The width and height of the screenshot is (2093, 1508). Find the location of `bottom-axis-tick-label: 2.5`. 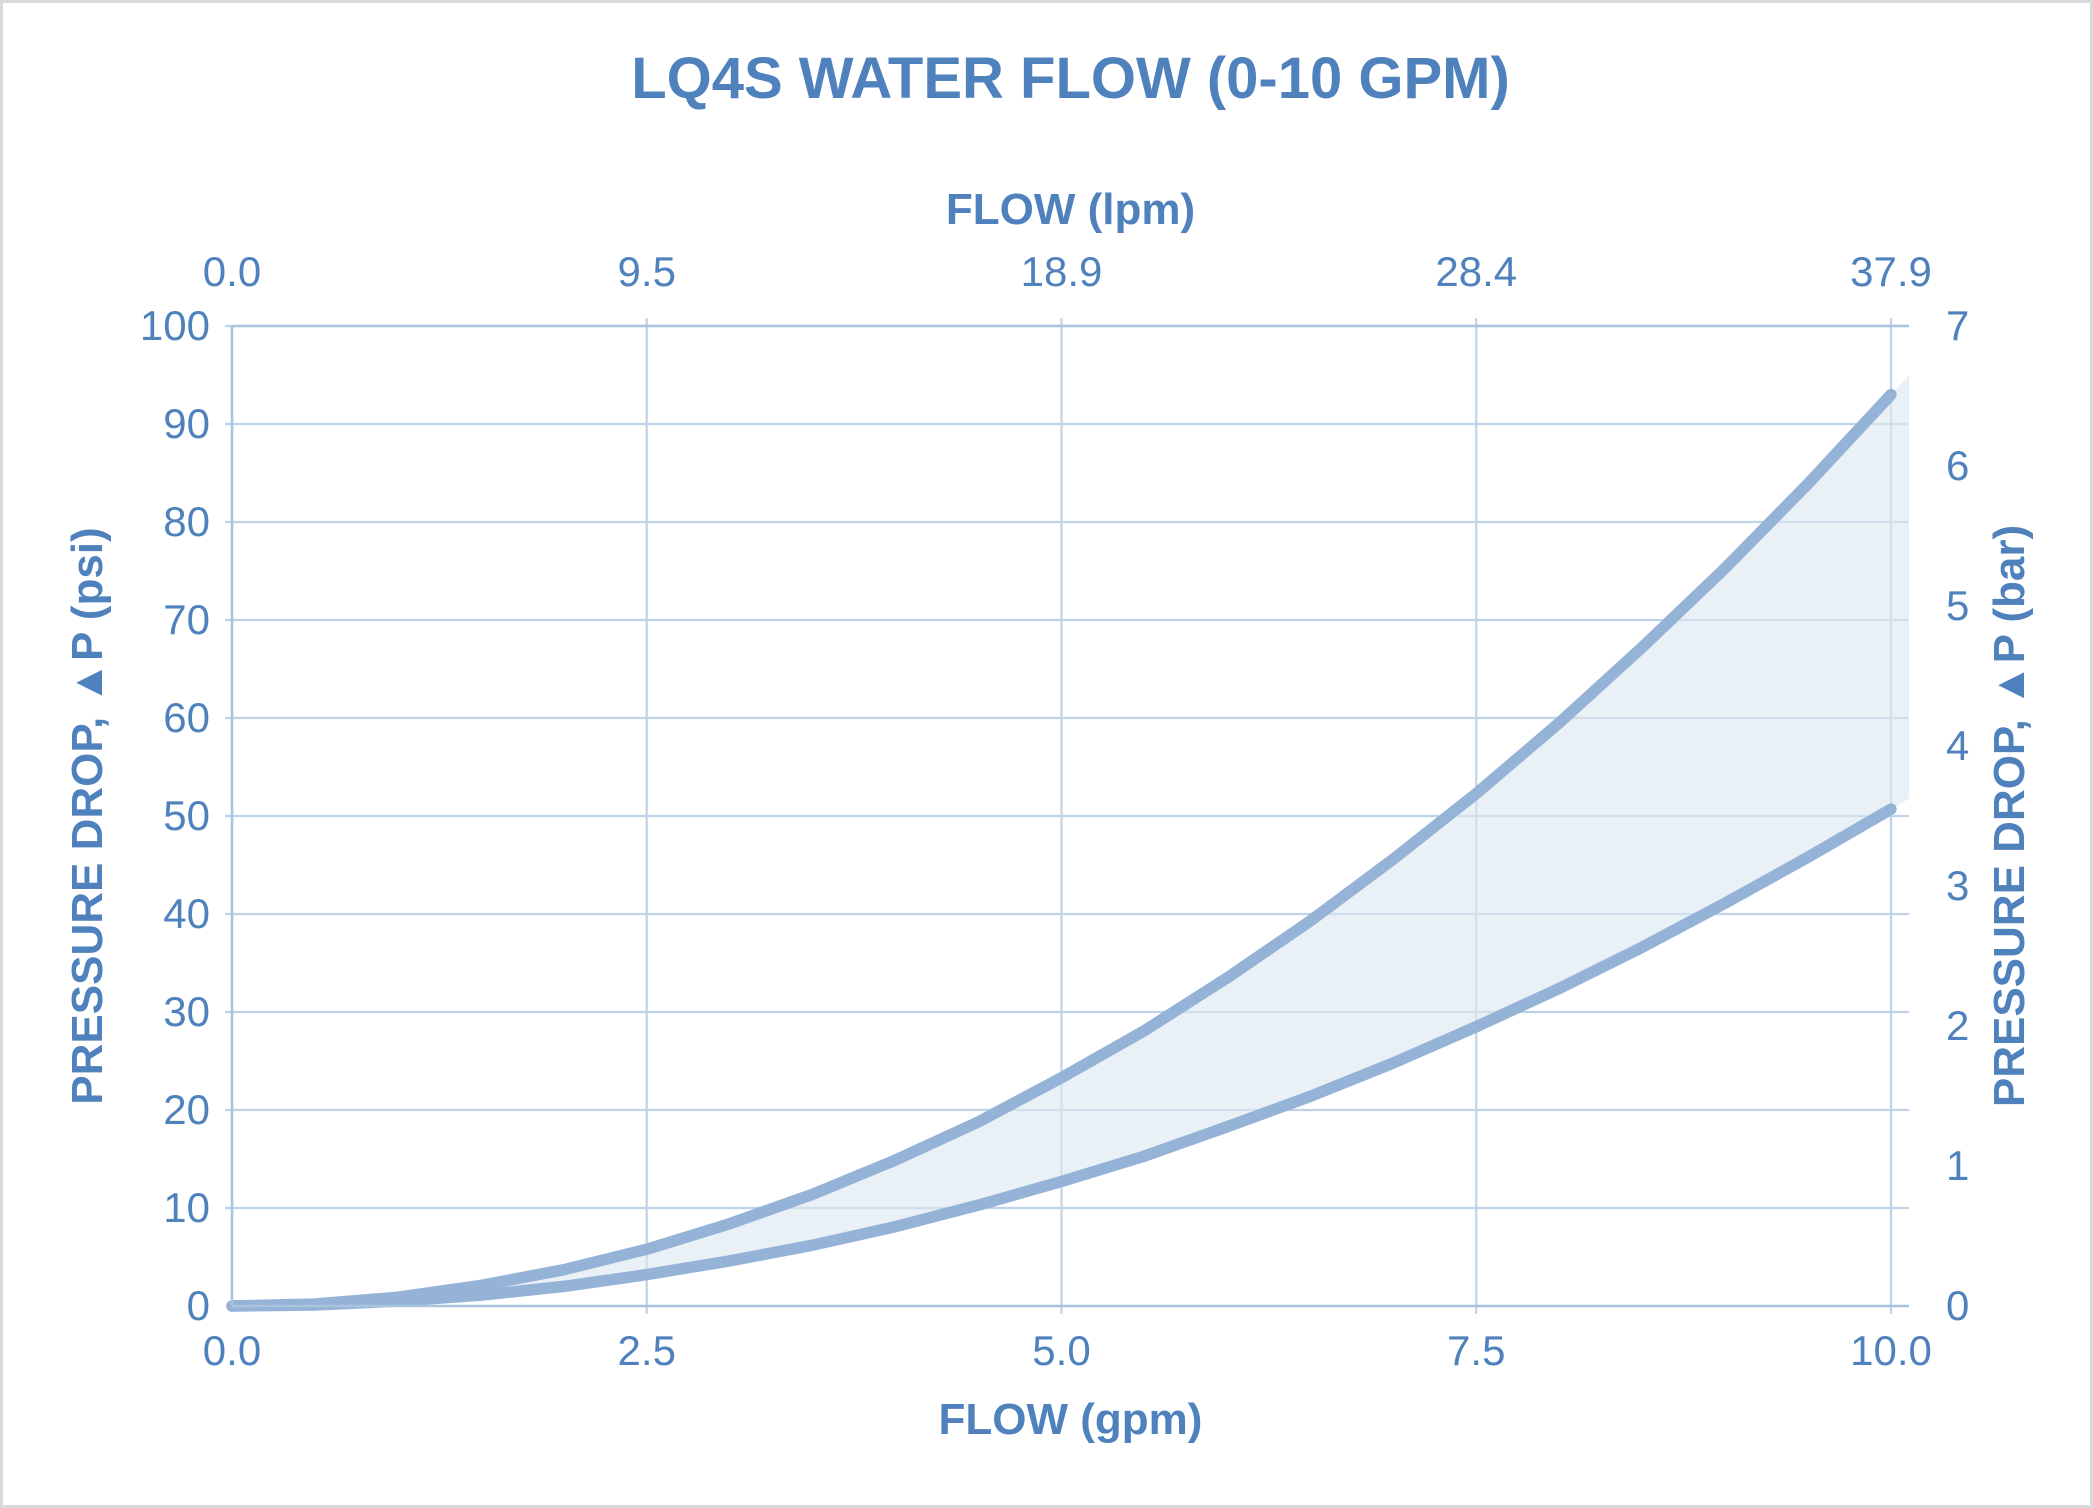

bottom-axis-tick-label: 2.5 is located at coordinates (646, 1350).